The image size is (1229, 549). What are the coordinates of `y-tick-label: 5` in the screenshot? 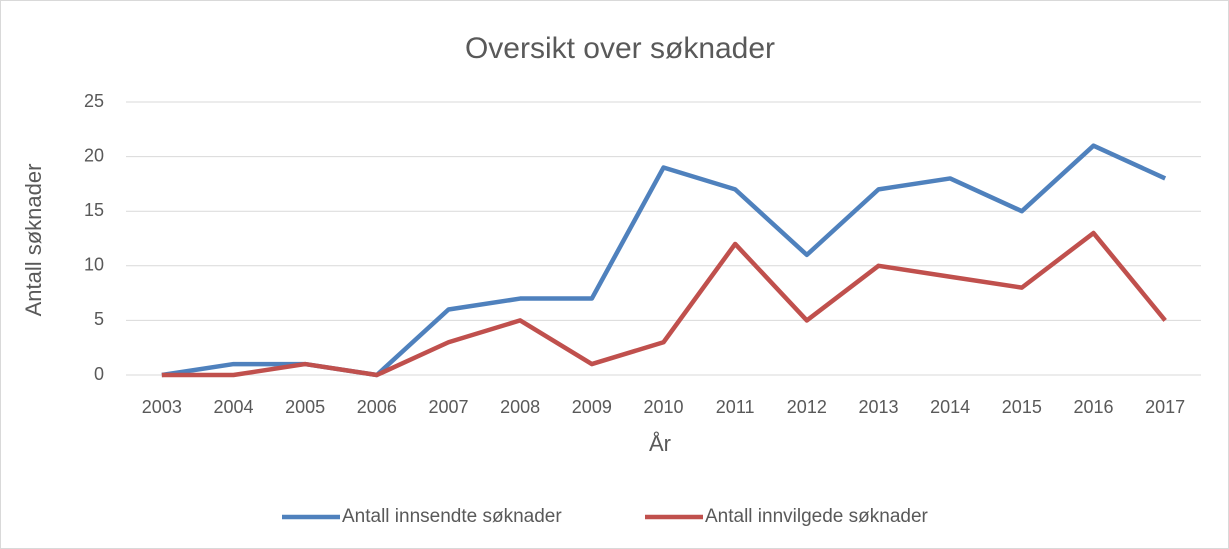 It's located at (99, 319).